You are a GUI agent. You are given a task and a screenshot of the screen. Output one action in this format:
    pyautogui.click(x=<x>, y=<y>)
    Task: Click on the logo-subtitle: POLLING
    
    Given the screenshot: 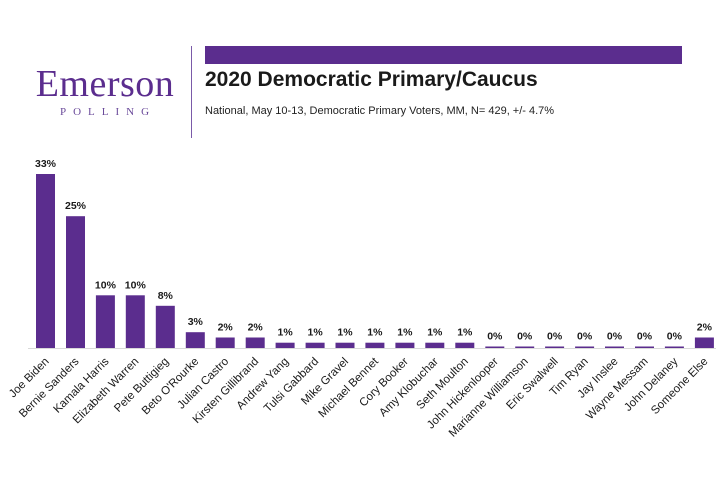 What is the action you would take?
    pyautogui.click(x=108, y=112)
    